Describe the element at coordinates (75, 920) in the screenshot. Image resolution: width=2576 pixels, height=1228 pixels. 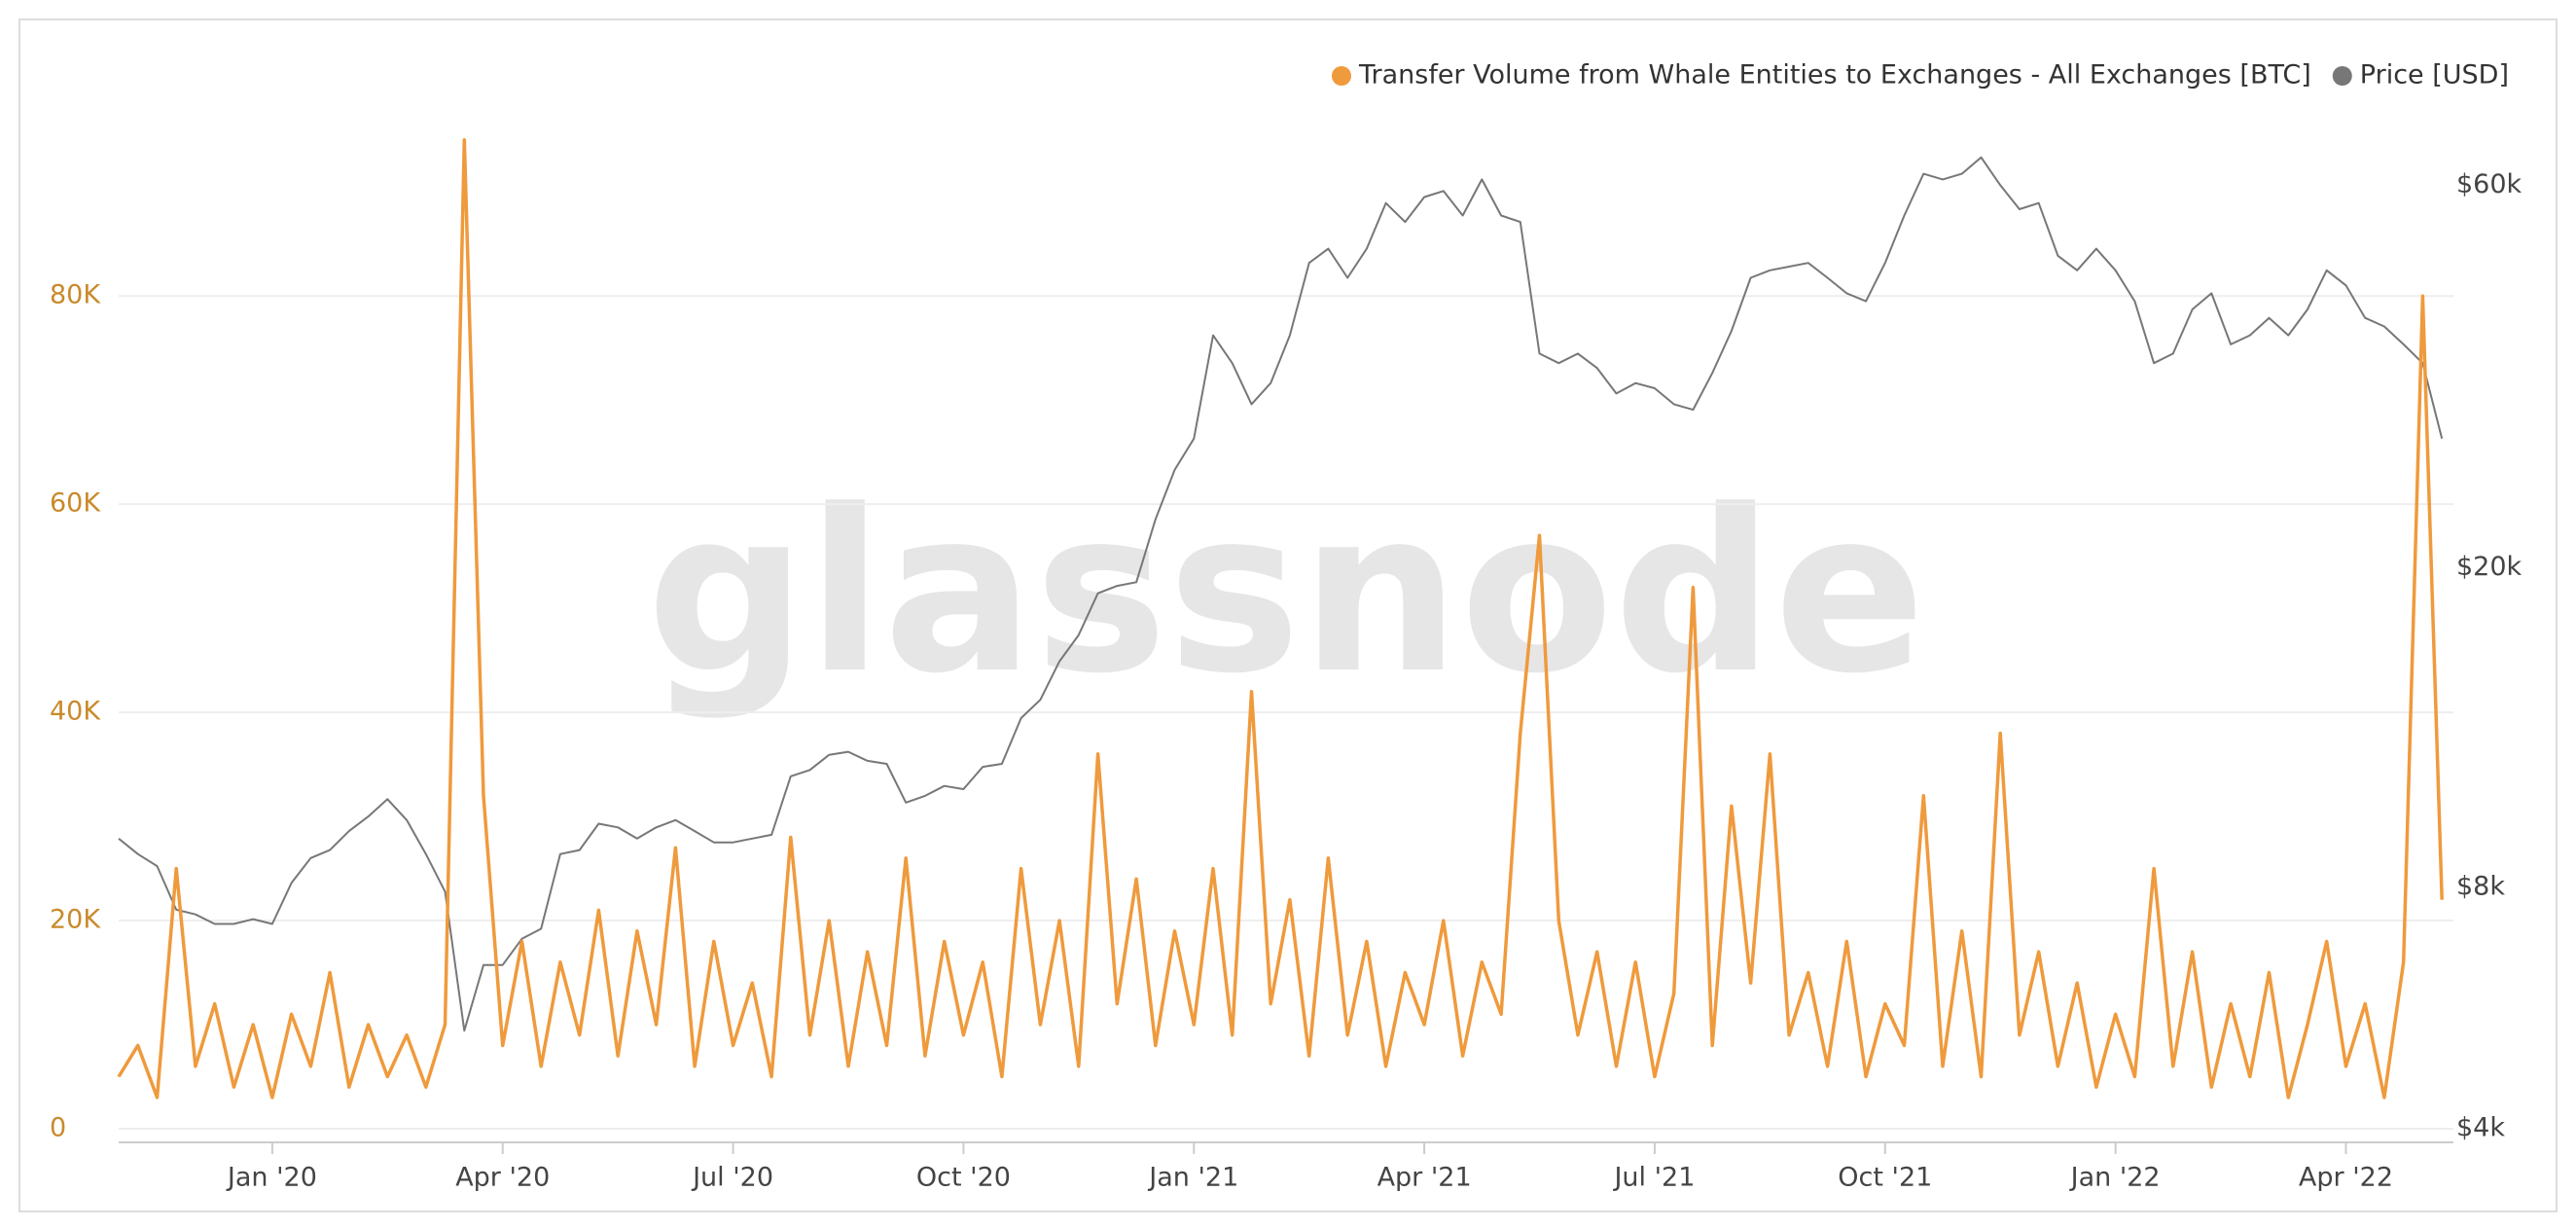
I see `y-tick-label: 20K` at that location.